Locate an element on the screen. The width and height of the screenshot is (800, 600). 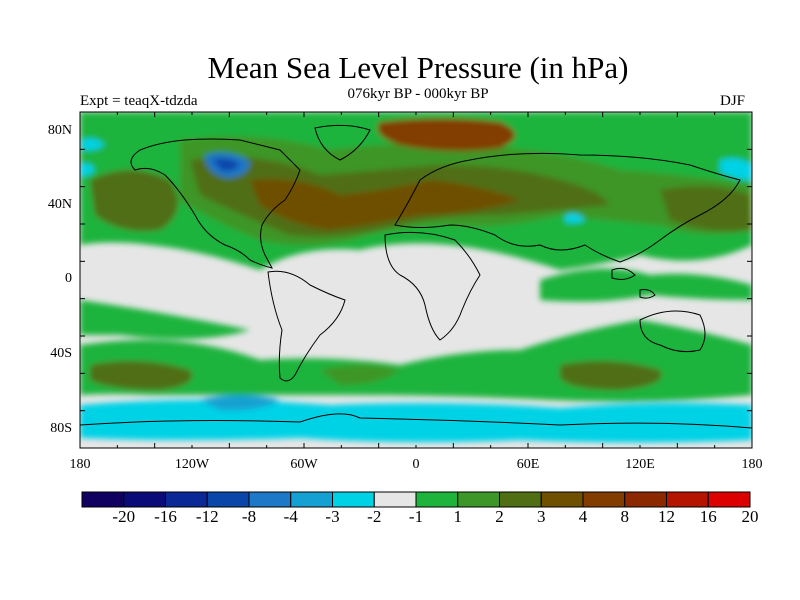
map-title: Mean Sea Level Pressure (in hPa) is located at coordinates (418, 67).